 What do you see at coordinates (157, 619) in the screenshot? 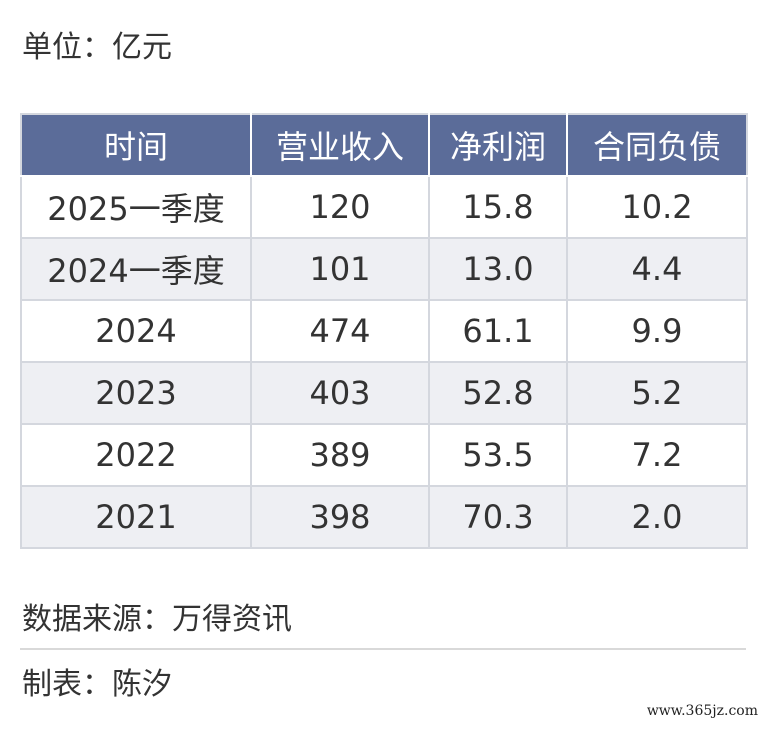
I see `source-label: 数据来源：万得资讯` at bounding box center [157, 619].